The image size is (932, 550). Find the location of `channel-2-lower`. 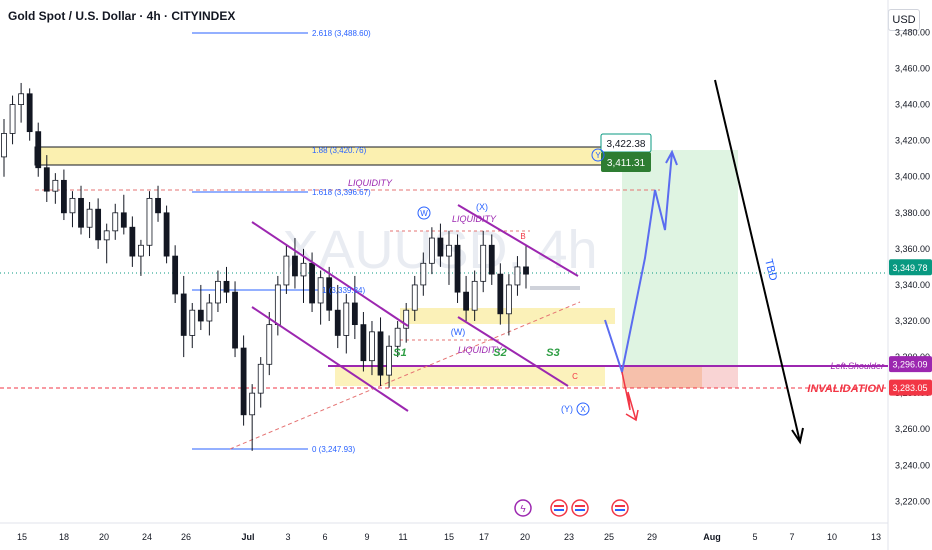

channel-2-lower is located at coordinates (513, 351).